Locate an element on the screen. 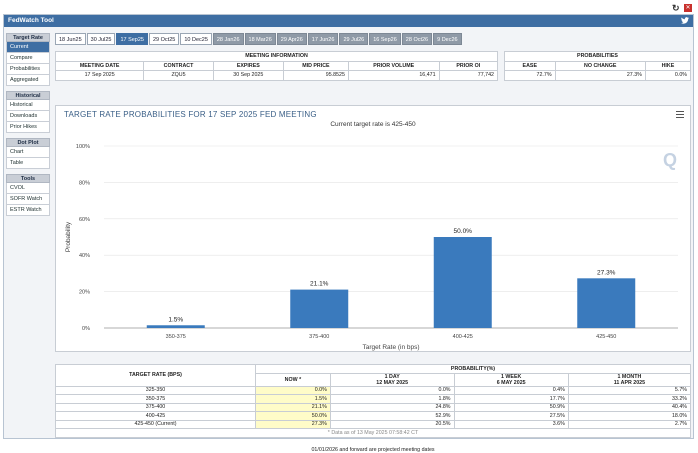 This screenshot has height=453, width=698. probability-cell: 27.5% is located at coordinates (511, 416).